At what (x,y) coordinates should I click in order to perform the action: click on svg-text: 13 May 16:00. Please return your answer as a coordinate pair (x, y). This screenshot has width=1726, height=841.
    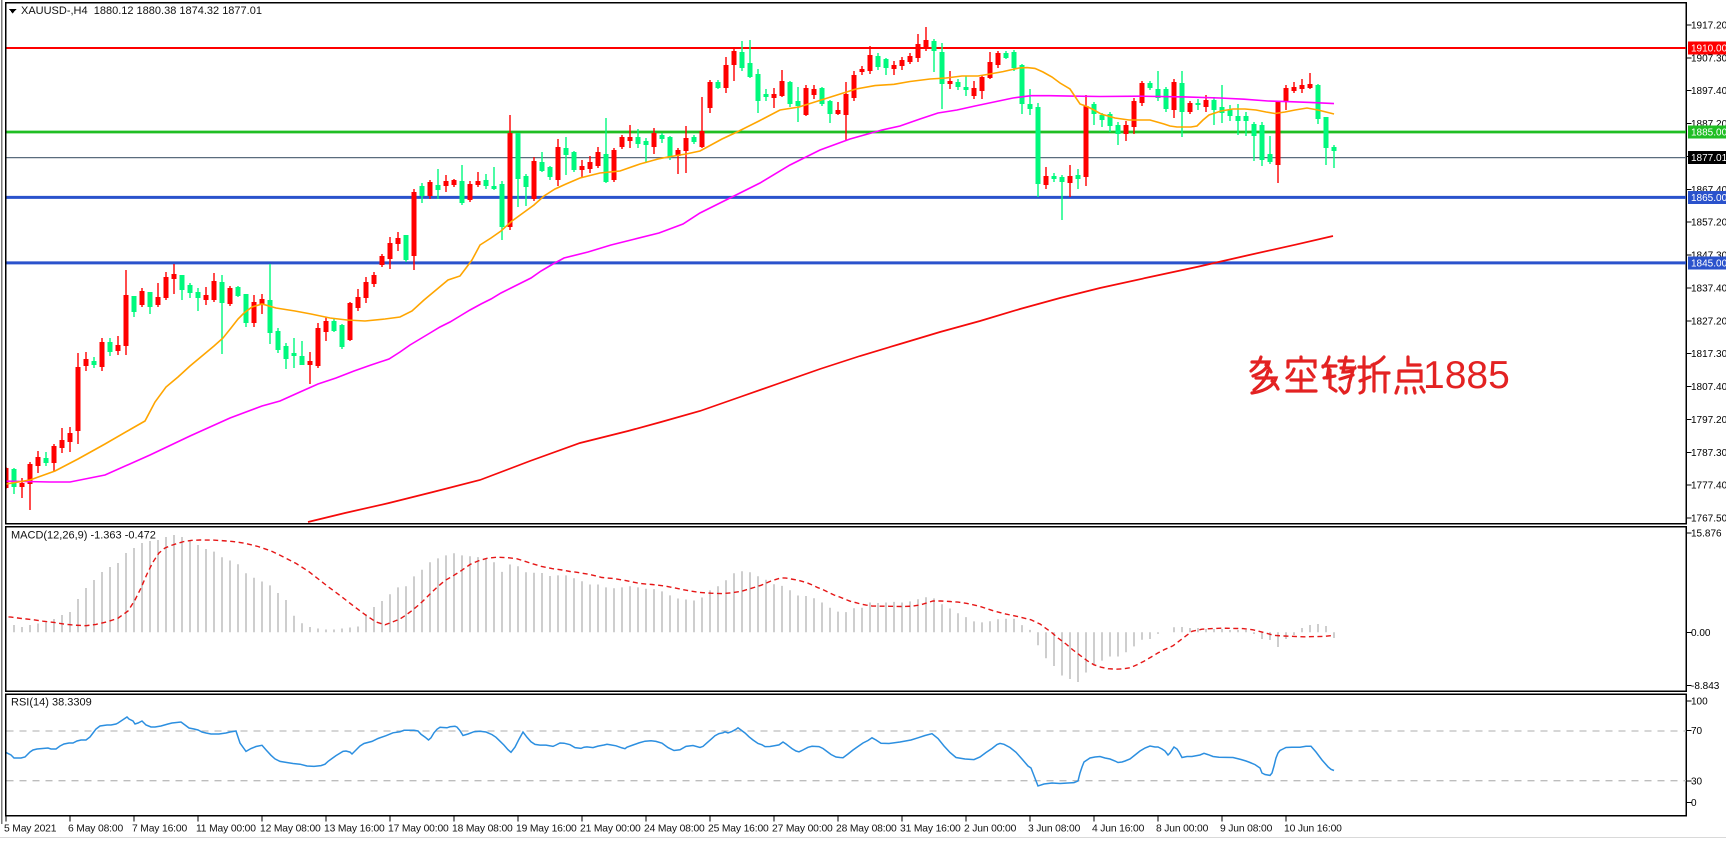
    Looking at the image, I should click on (354, 829).